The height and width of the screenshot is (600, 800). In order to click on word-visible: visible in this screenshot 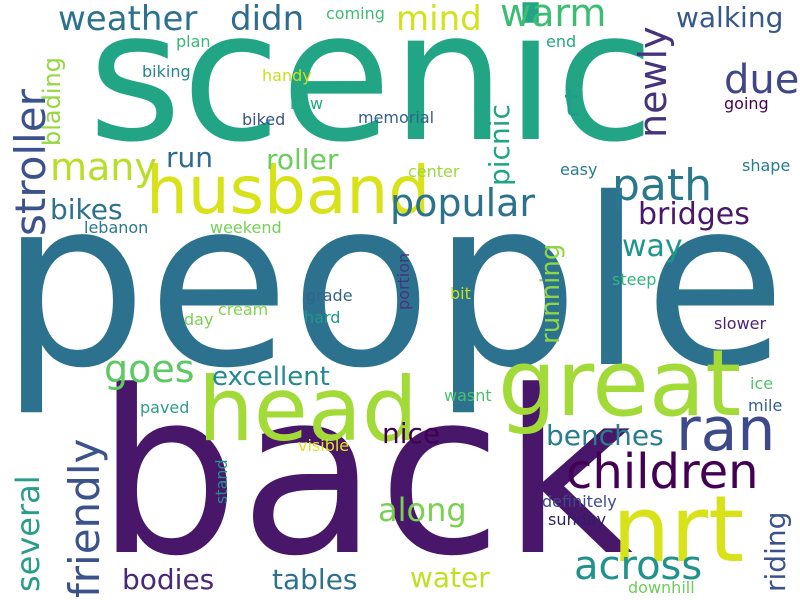, I will do `click(324, 445)`.